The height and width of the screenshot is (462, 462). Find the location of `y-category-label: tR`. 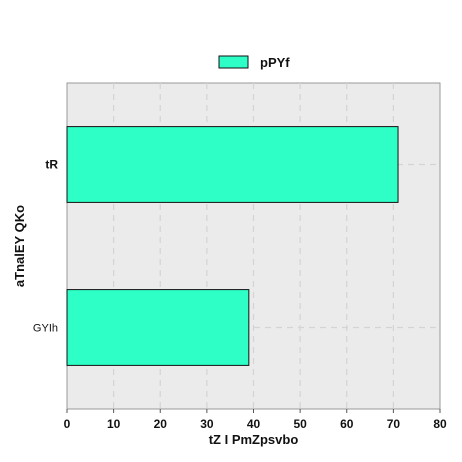

y-category-label: tR is located at coordinates (51, 165).